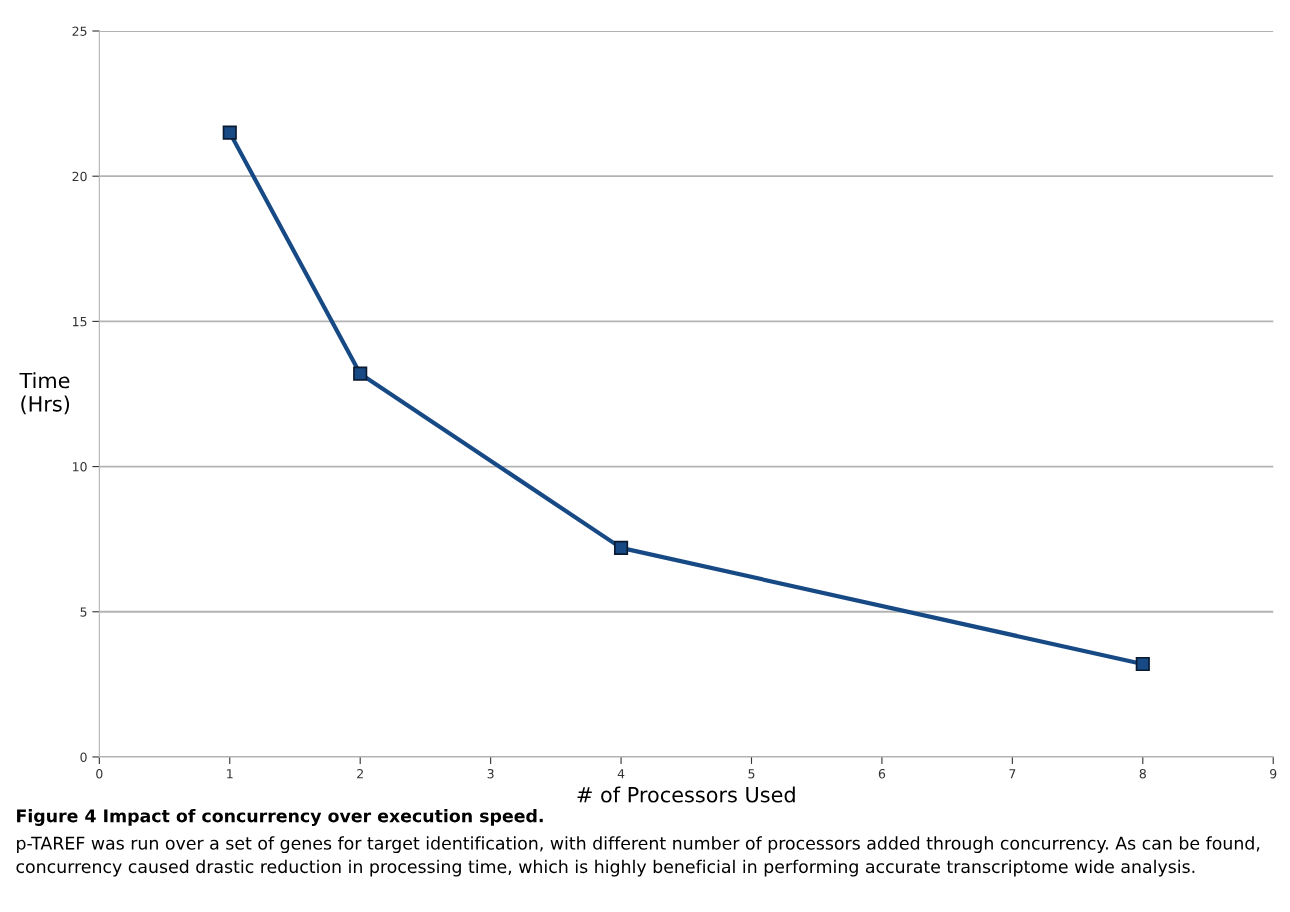 The width and height of the screenshot is (1290, 912). I want to click on y-axis-title: Time (Hrs), so click(44, 393).